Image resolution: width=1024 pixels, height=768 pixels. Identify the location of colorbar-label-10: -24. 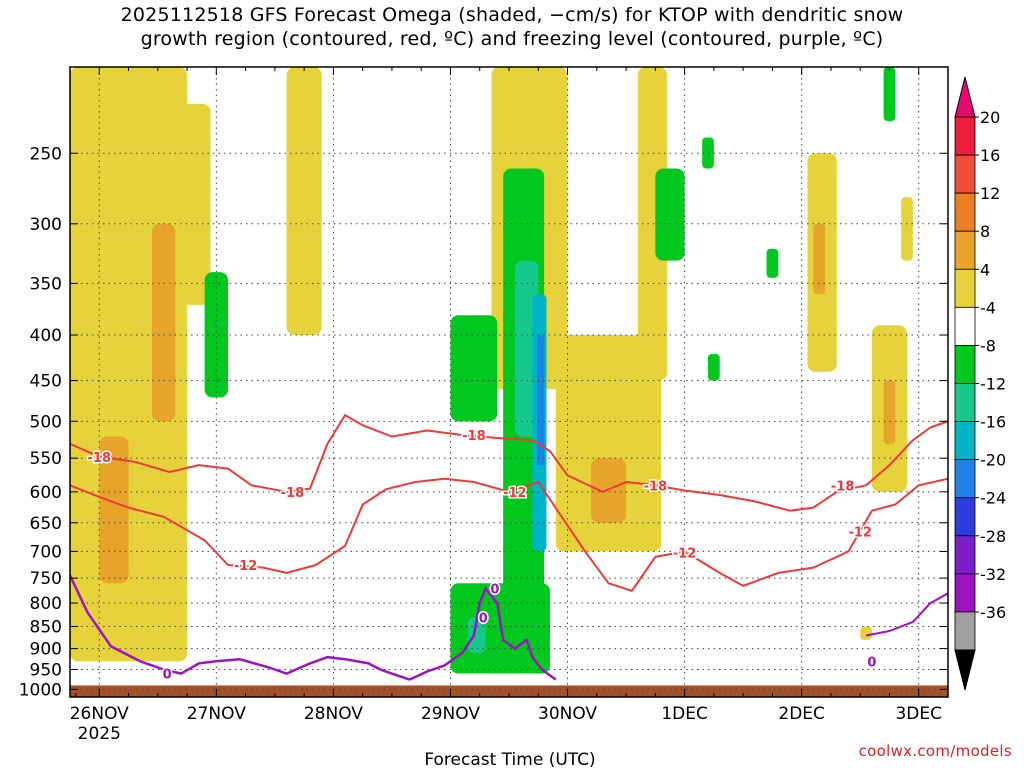
(993, 498).